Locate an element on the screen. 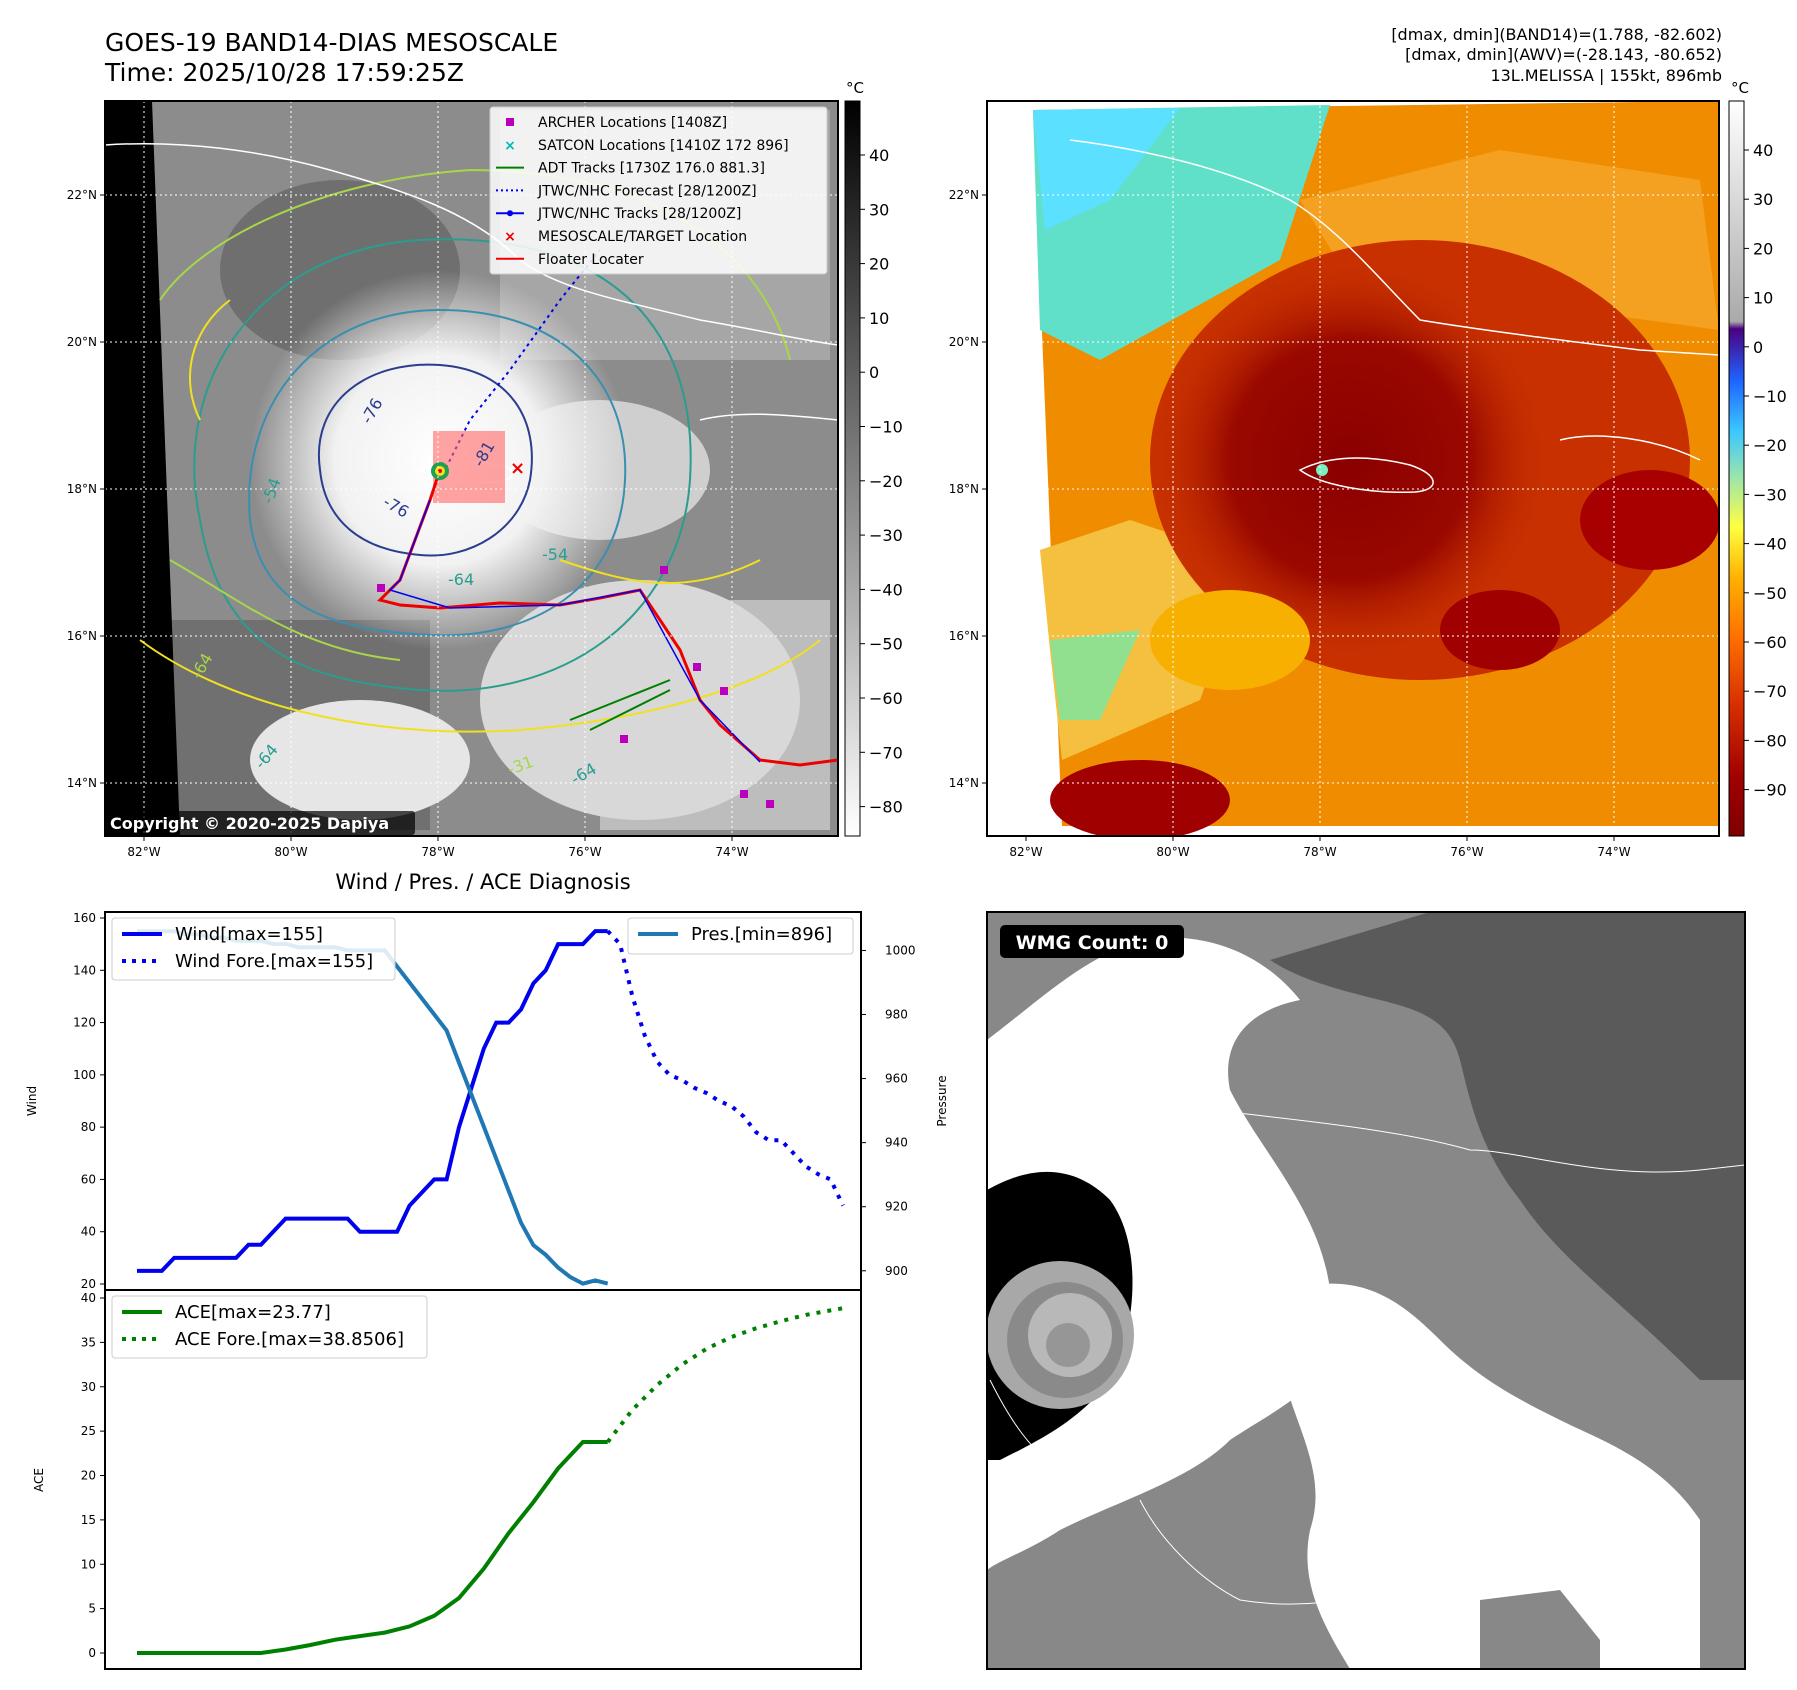 The height and width of the screenshot is (1690, 1797). lat-tick-label: 20°N is located at coordinates (82, 342).